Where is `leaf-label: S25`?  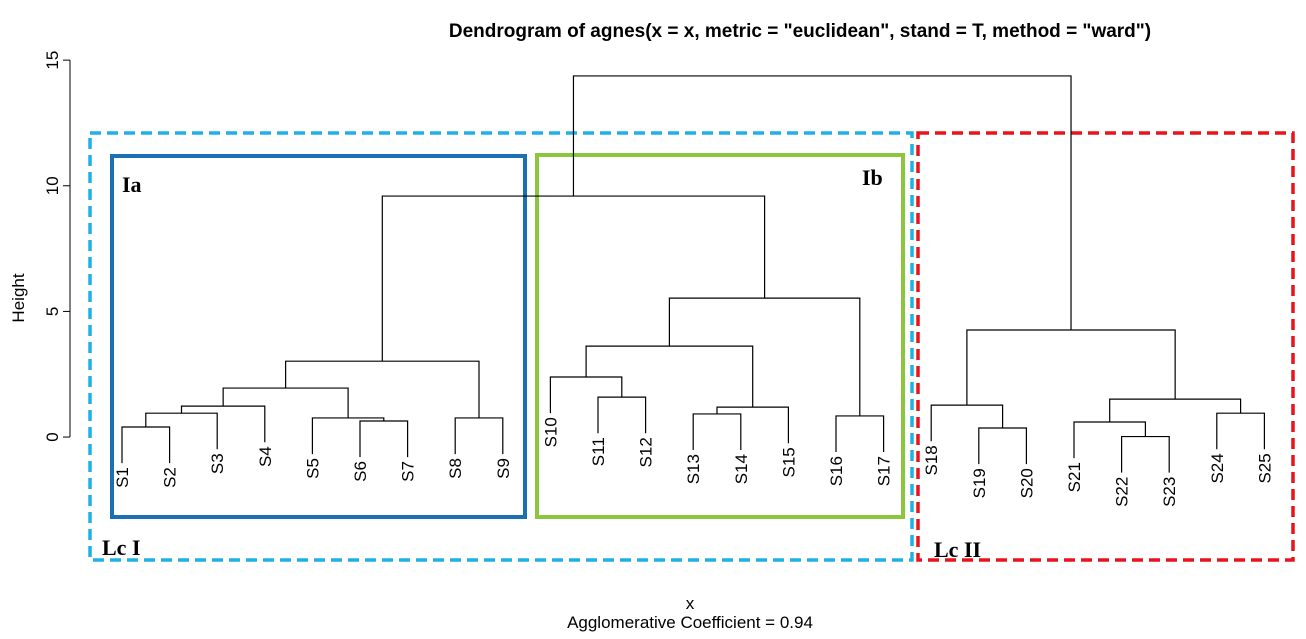
leaf-label: S25 is located at coordinates (1264, 468).